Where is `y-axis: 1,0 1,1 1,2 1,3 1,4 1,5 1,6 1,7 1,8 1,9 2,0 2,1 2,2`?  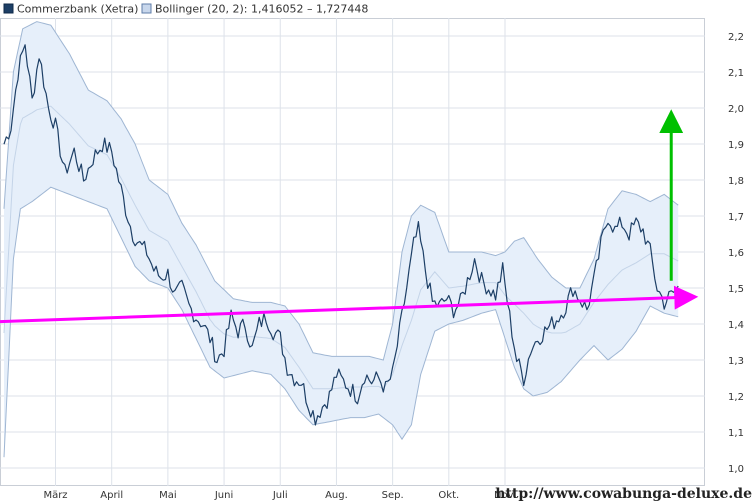
y-axis: 1,0 1,1 1,2 1,3 1,4 1,5 1,6 1,7 1,8 1,9 2,0 2,1 2,2 is located at coordinates (736, 253).